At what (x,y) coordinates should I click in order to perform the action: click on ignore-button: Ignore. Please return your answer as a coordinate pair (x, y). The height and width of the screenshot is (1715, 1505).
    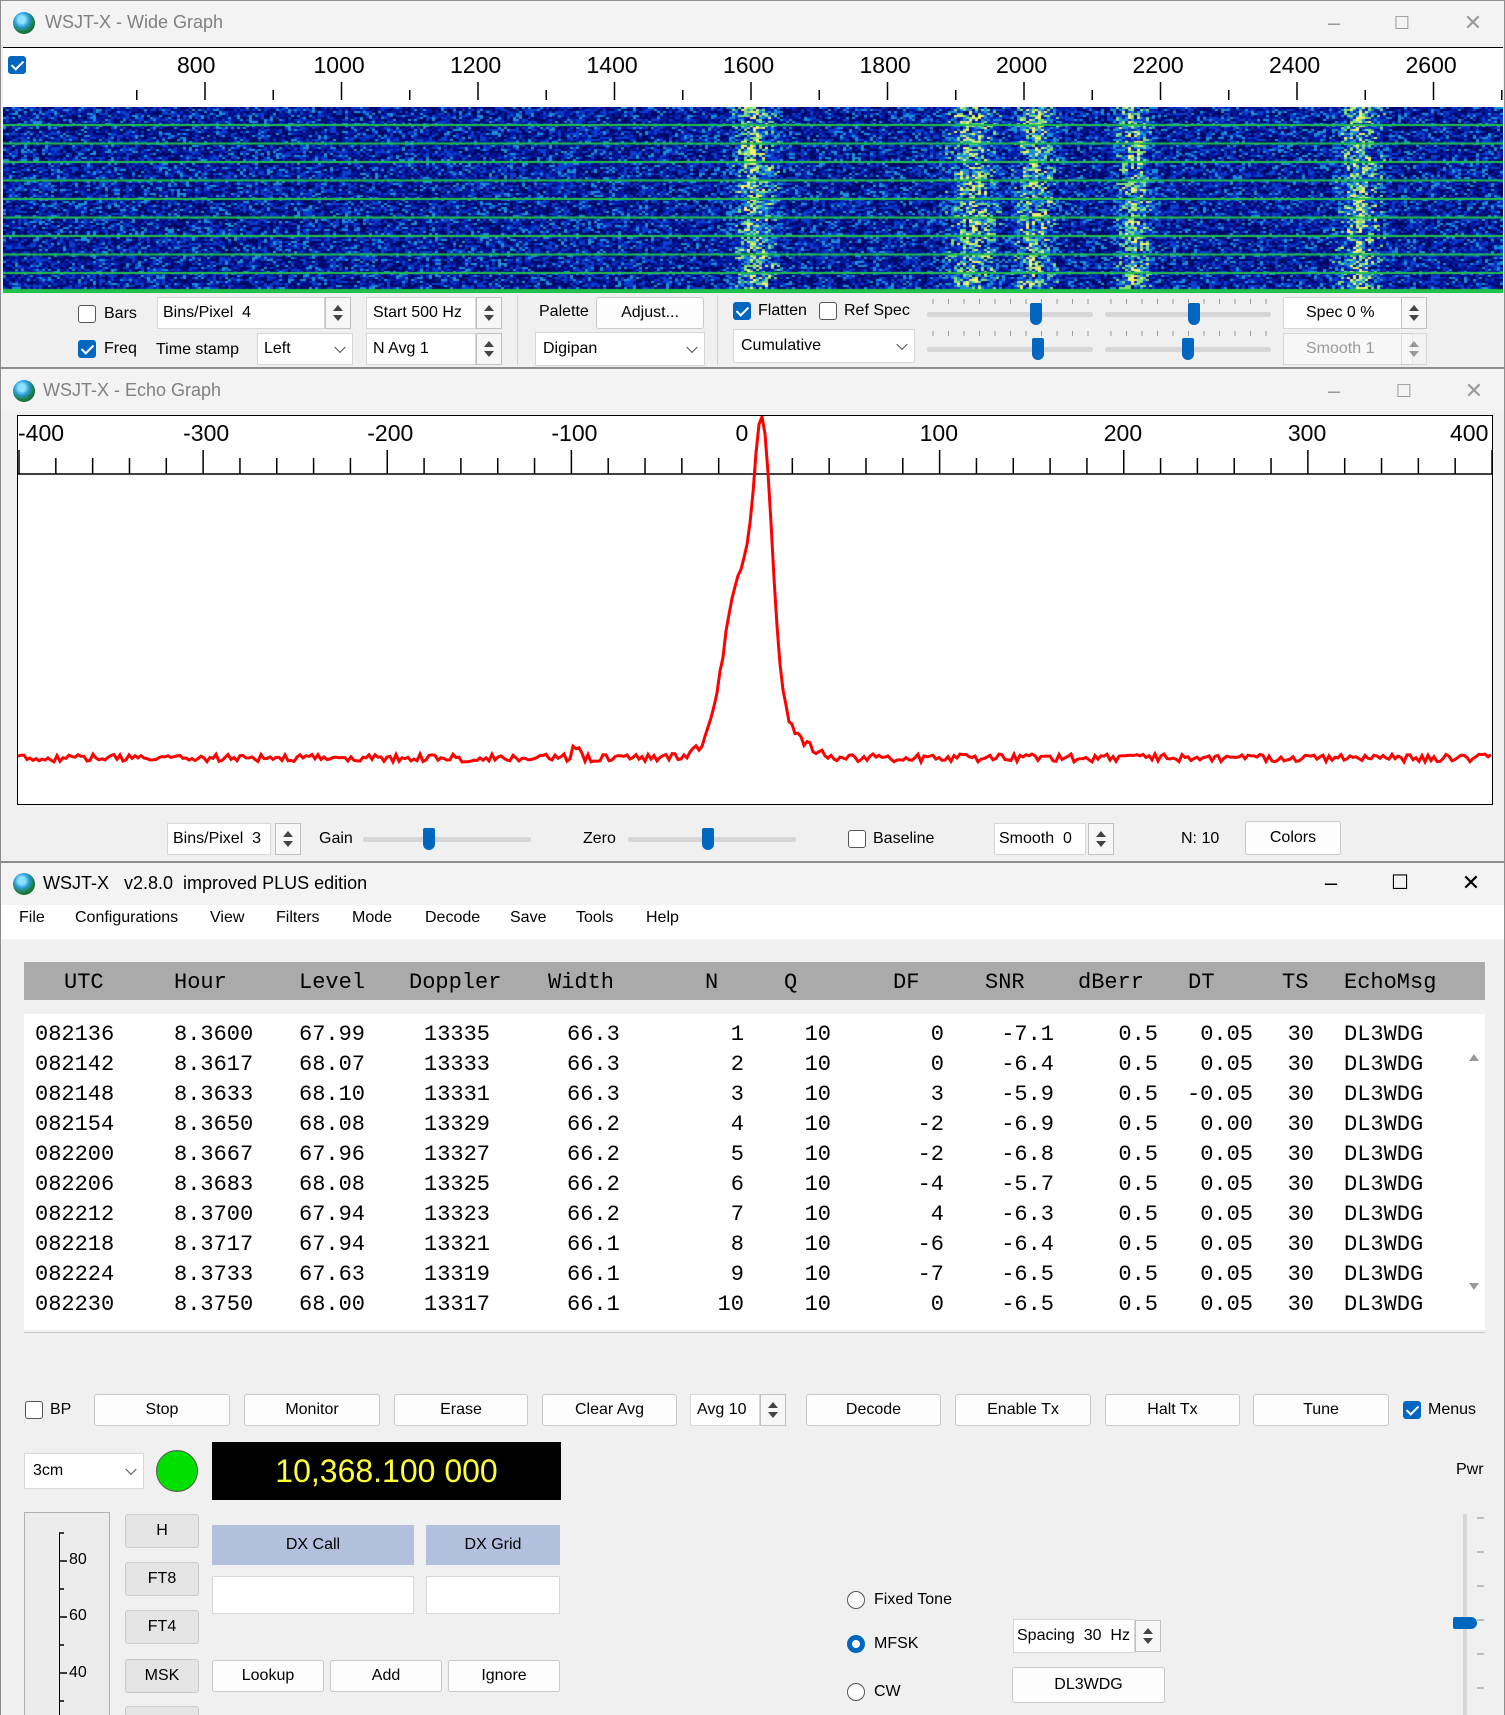
    Looking at the image, I should click on (504, 1676).